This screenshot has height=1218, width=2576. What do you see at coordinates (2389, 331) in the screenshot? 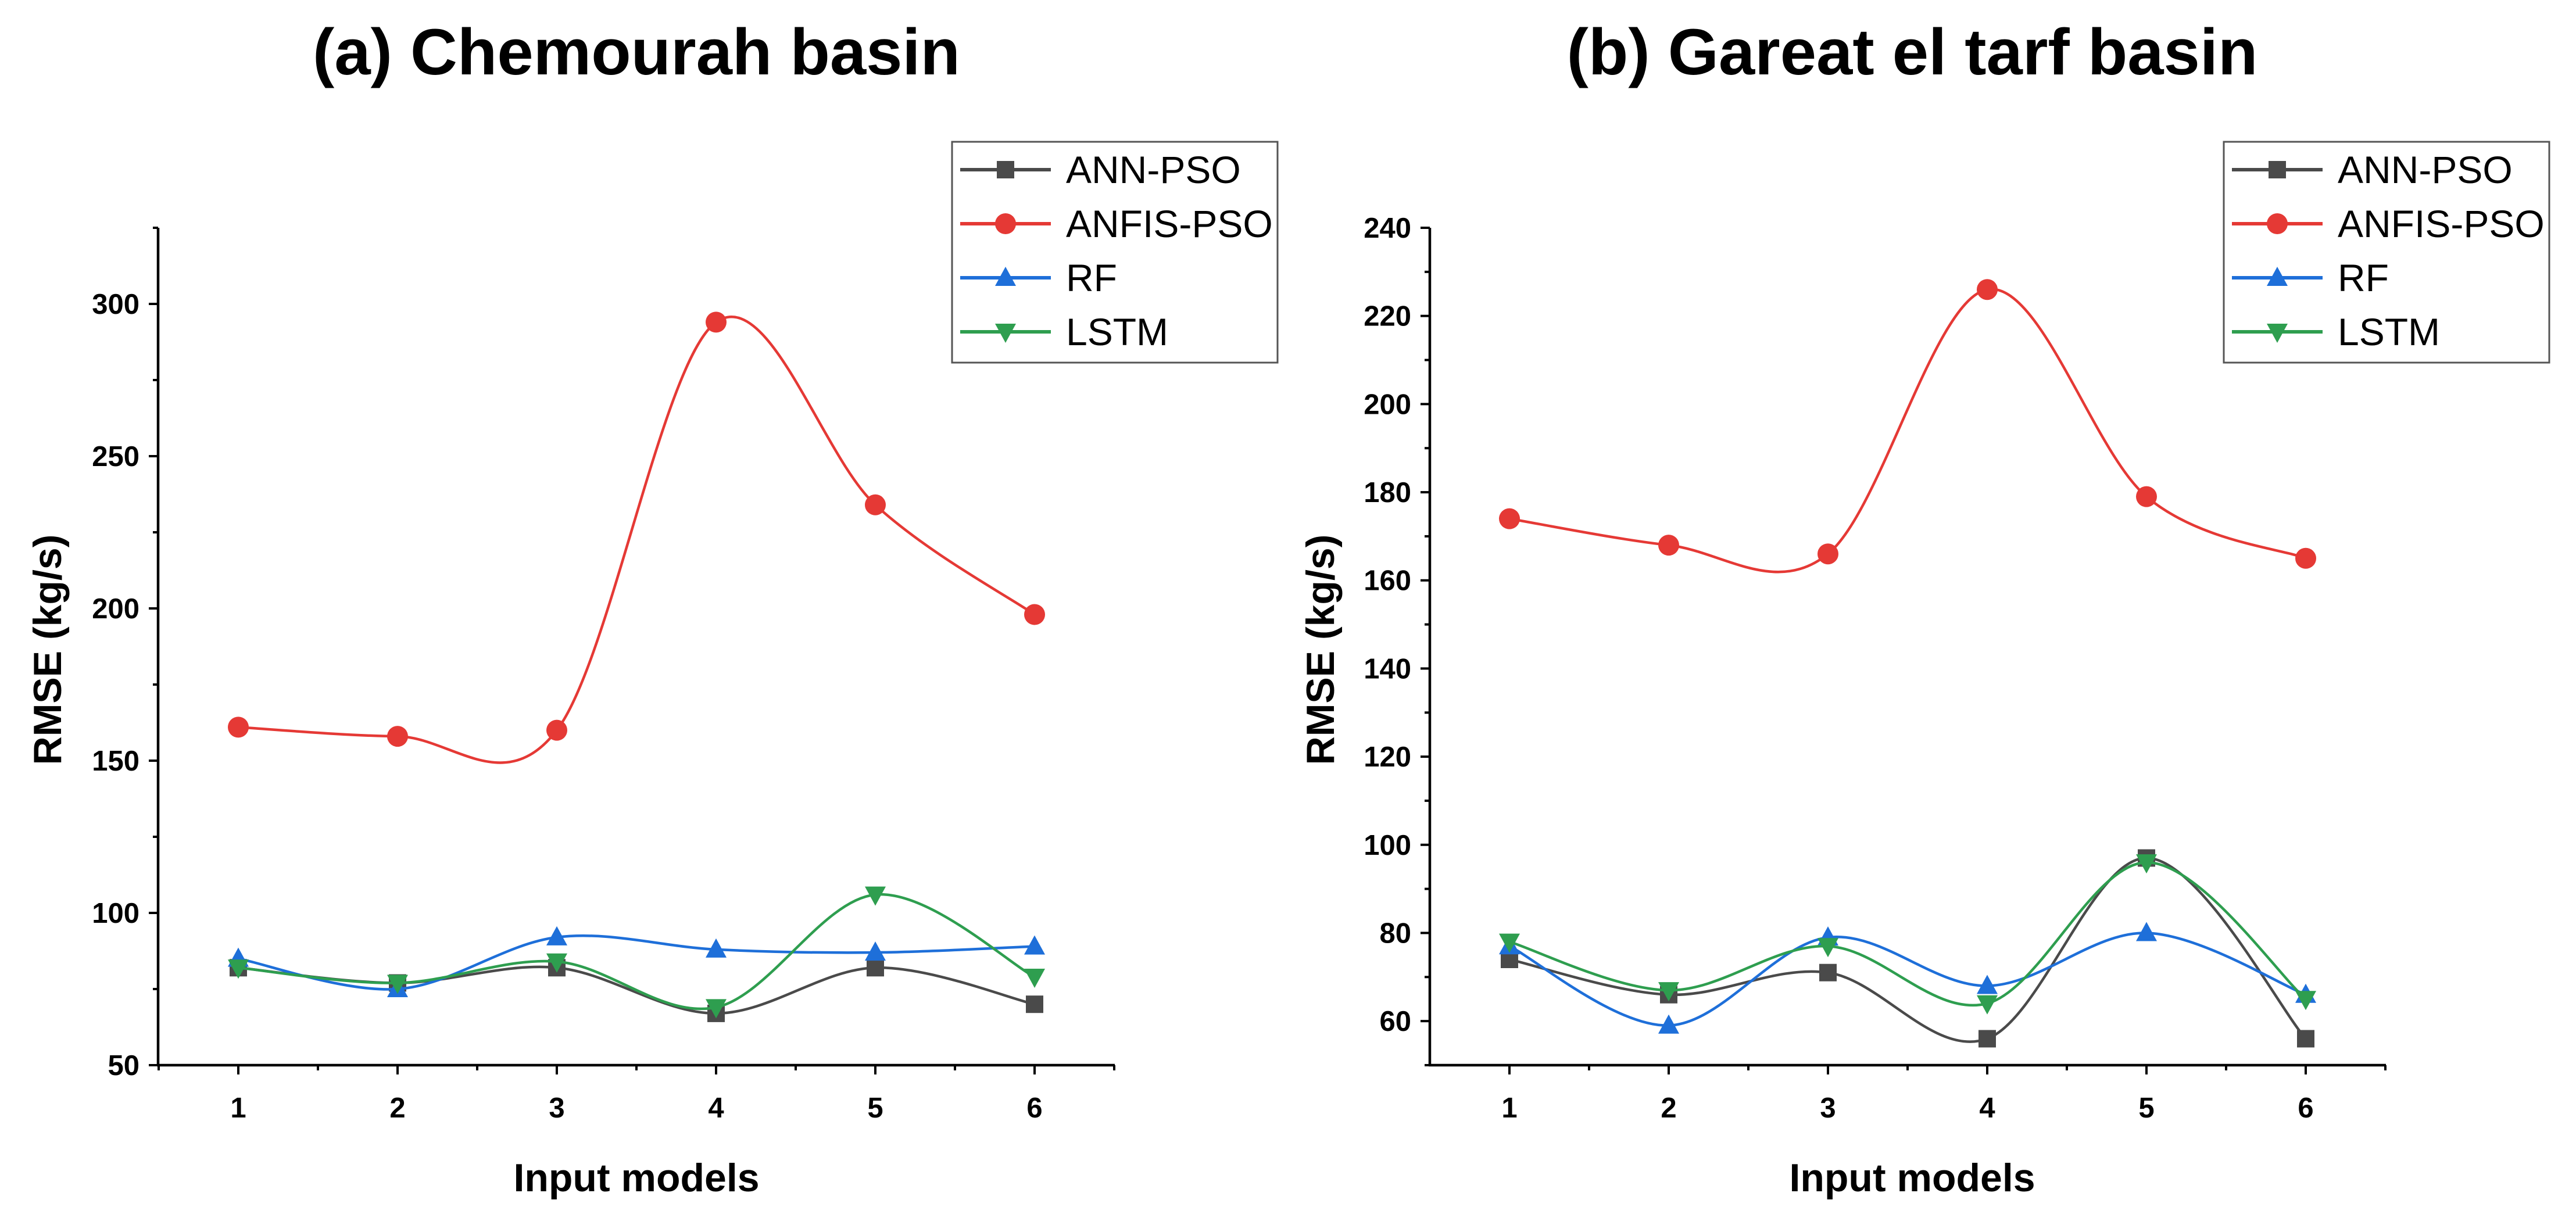
I see `legend-label: LSTM` at bounding box center [2389, 331].